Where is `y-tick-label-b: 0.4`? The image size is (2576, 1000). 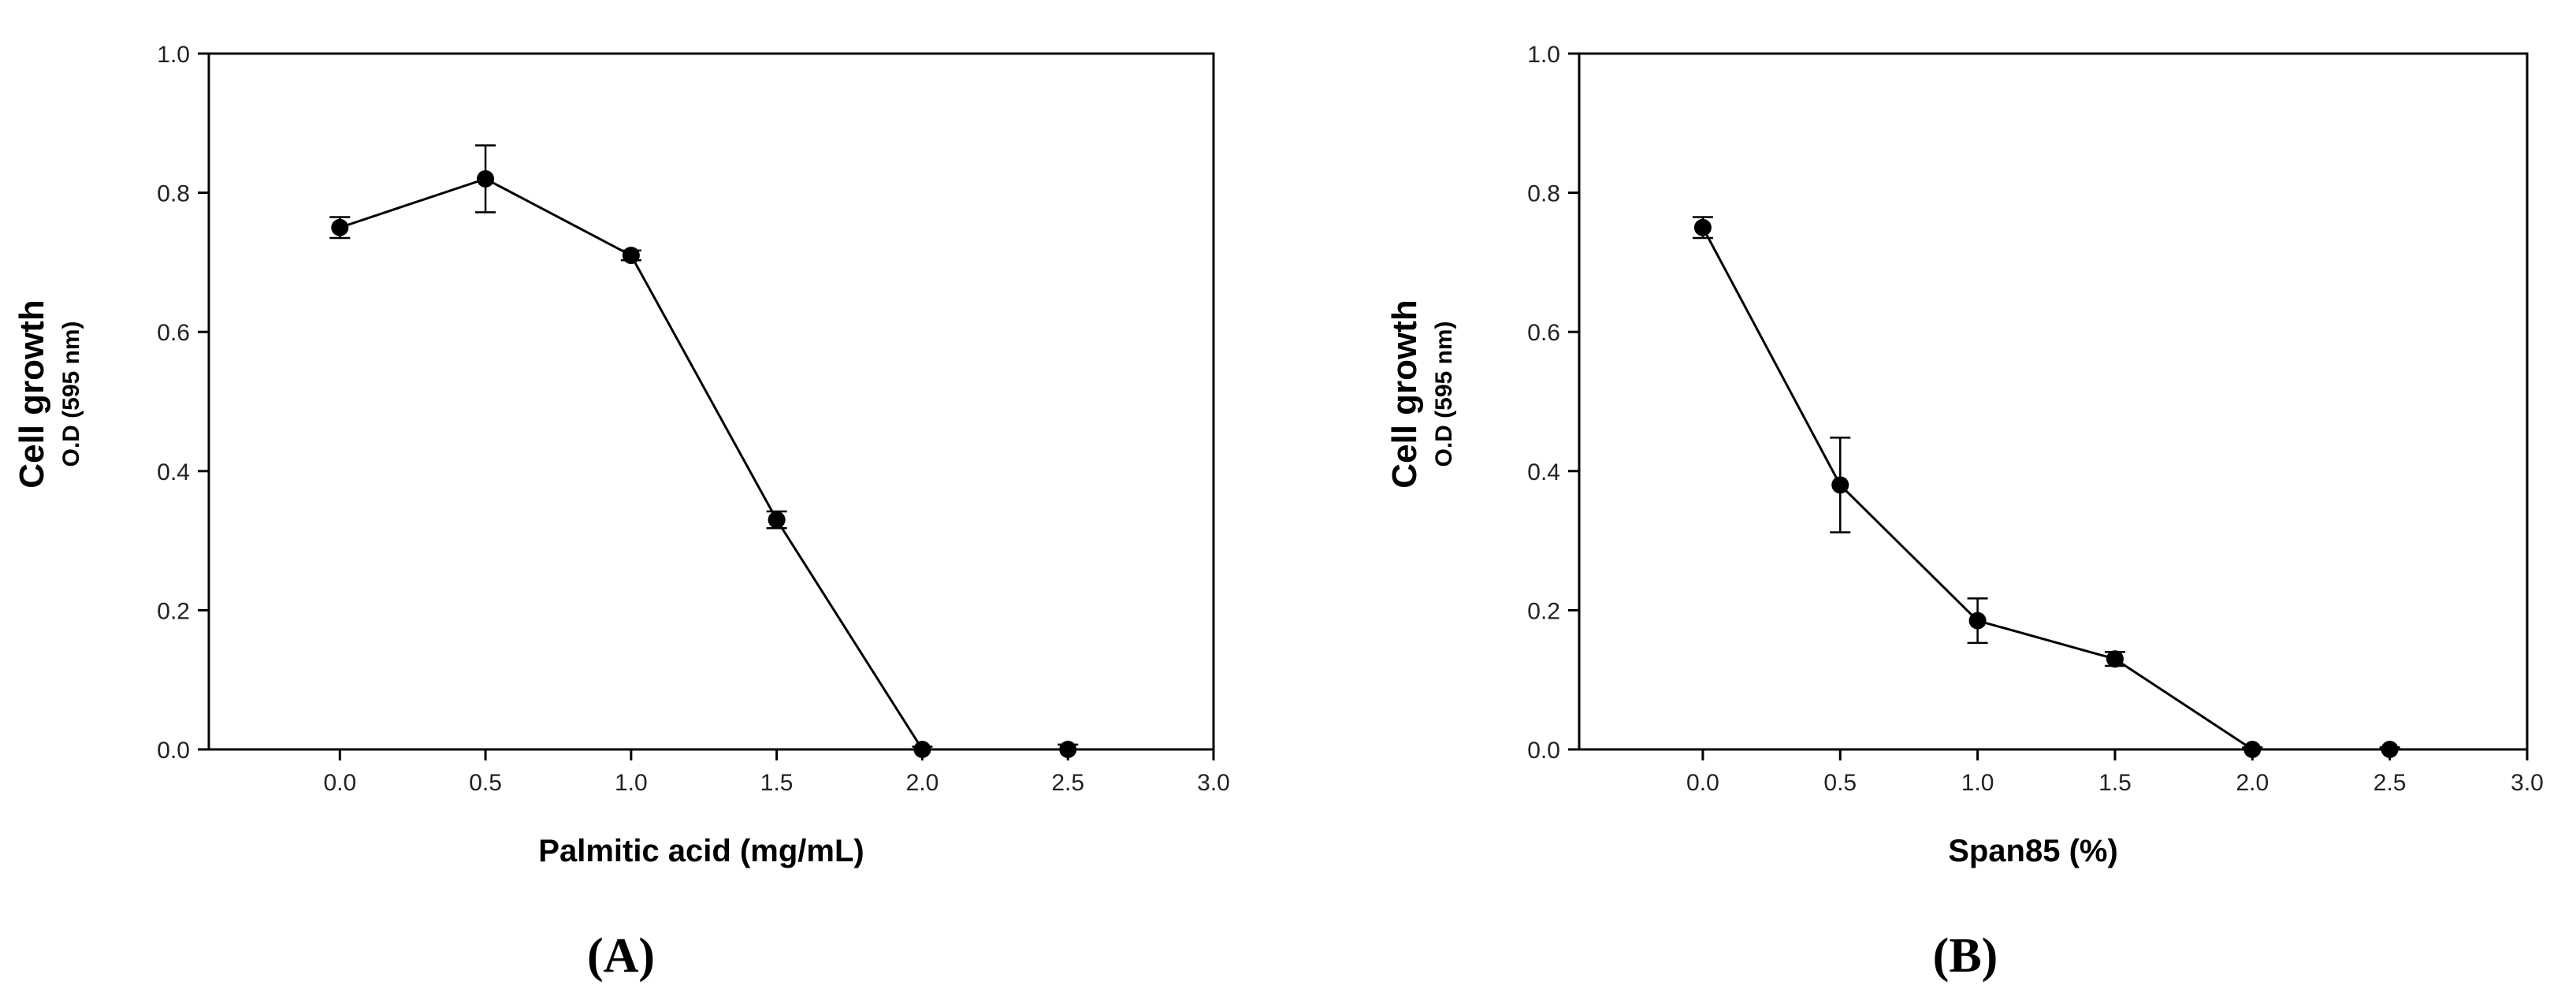
y-tick-label-b: 0.4 is located at coordinates (1543, 472).